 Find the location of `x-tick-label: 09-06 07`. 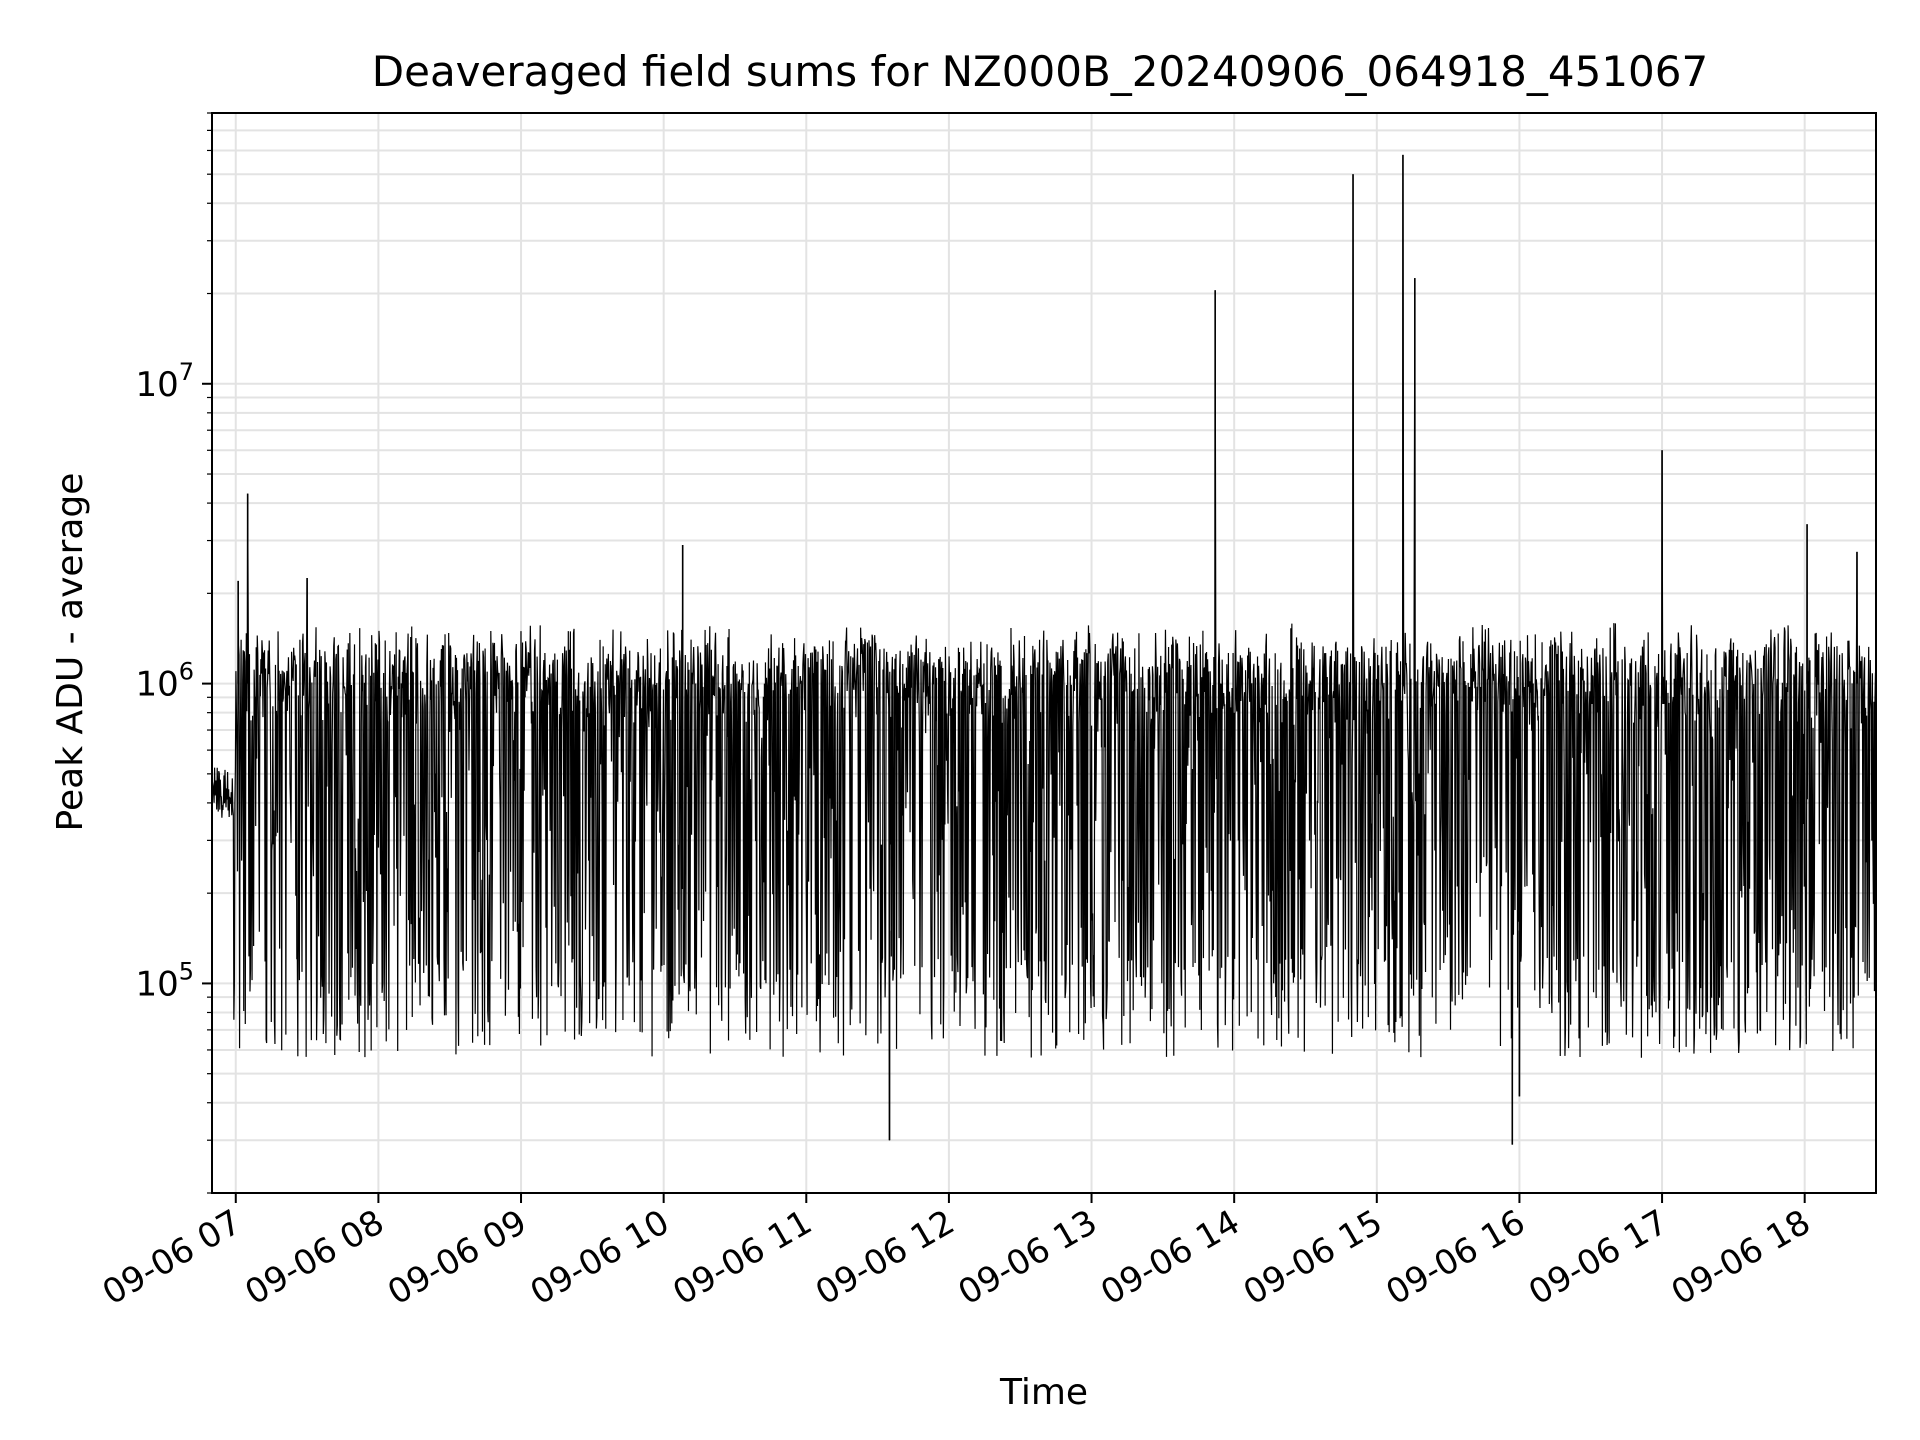

x-tick-label: 09-06 07 is located at coordinates (172, 1257).